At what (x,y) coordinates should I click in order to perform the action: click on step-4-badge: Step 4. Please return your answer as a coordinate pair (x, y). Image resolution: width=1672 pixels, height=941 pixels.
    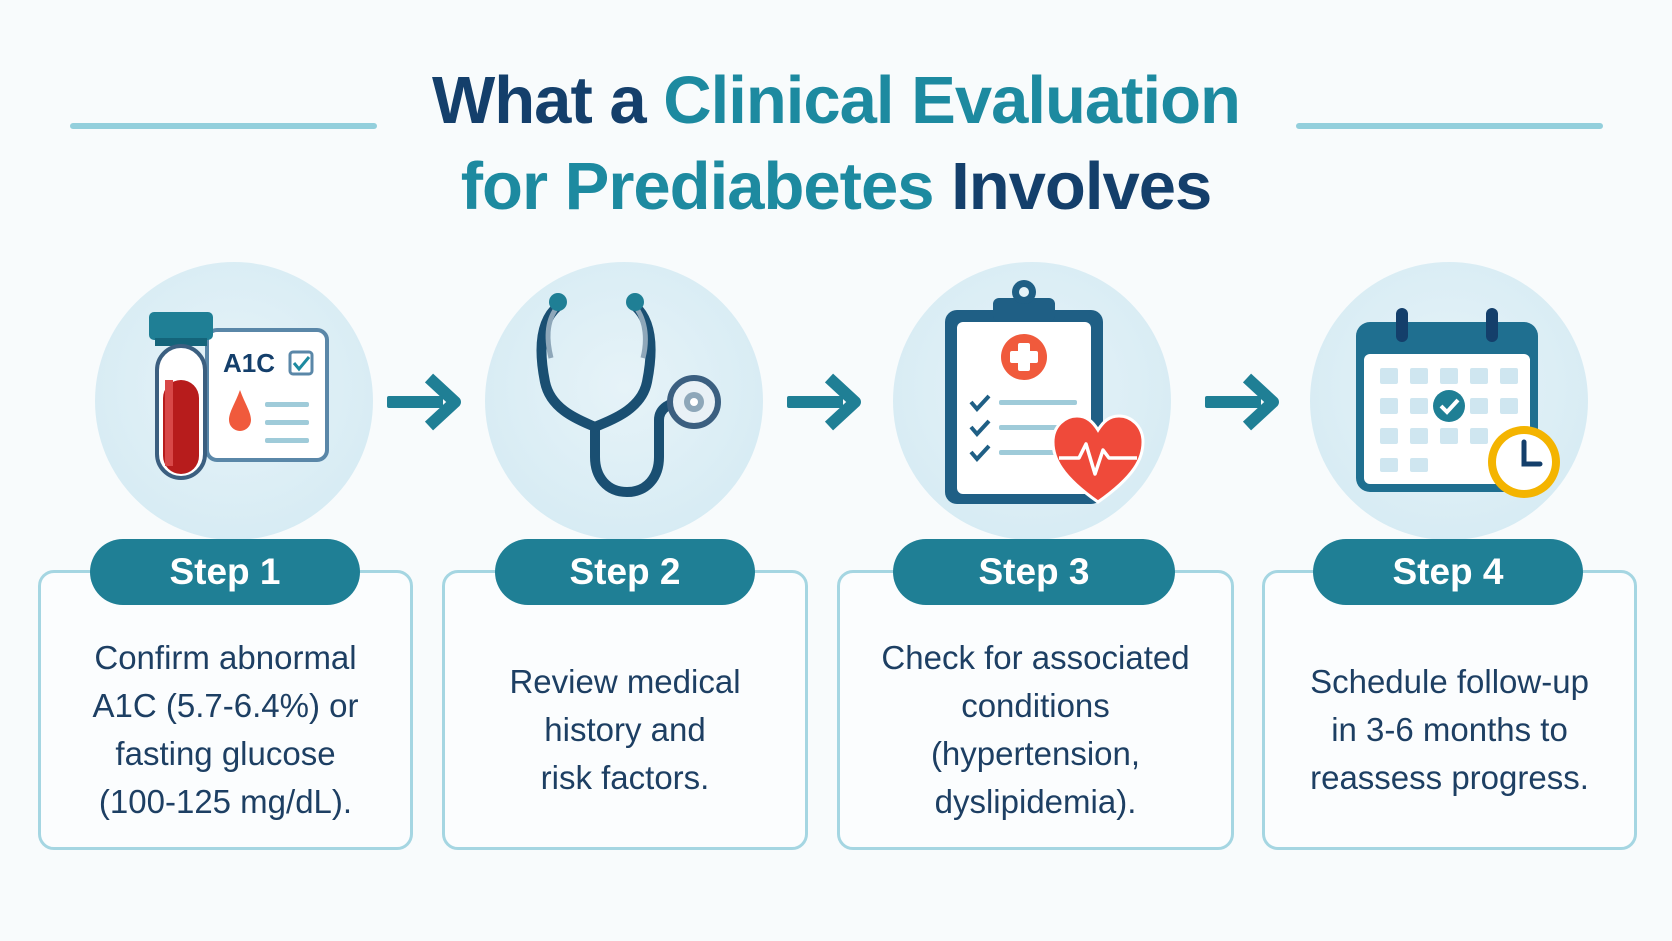
    Looking at the image, I should click on (1448, 572).